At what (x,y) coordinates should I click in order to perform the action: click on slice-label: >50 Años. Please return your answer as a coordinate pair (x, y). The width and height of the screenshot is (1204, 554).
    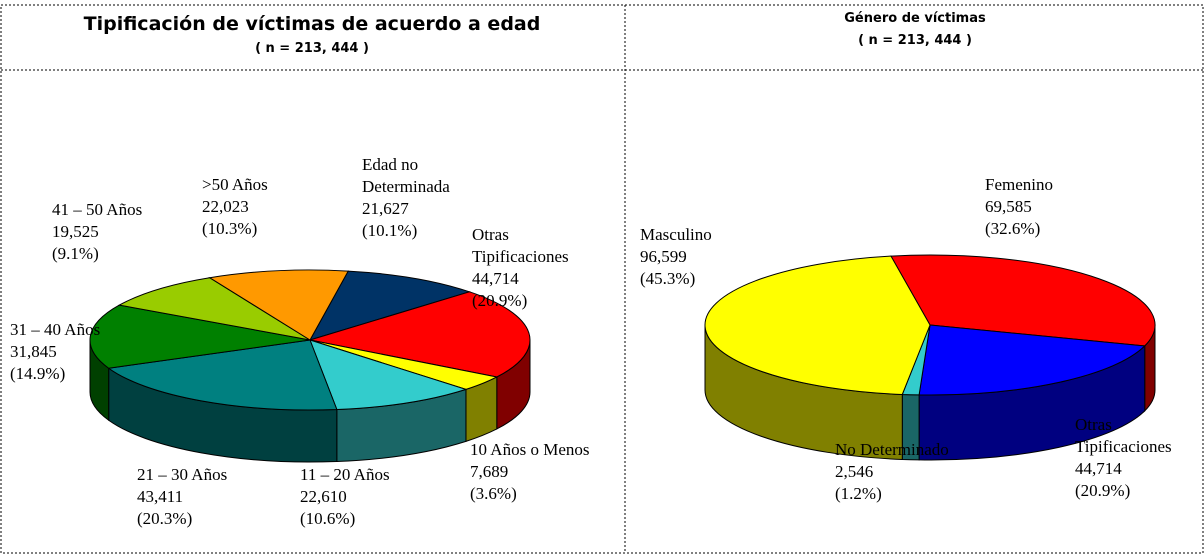
    Looking at the image, I should click on (235, 184).